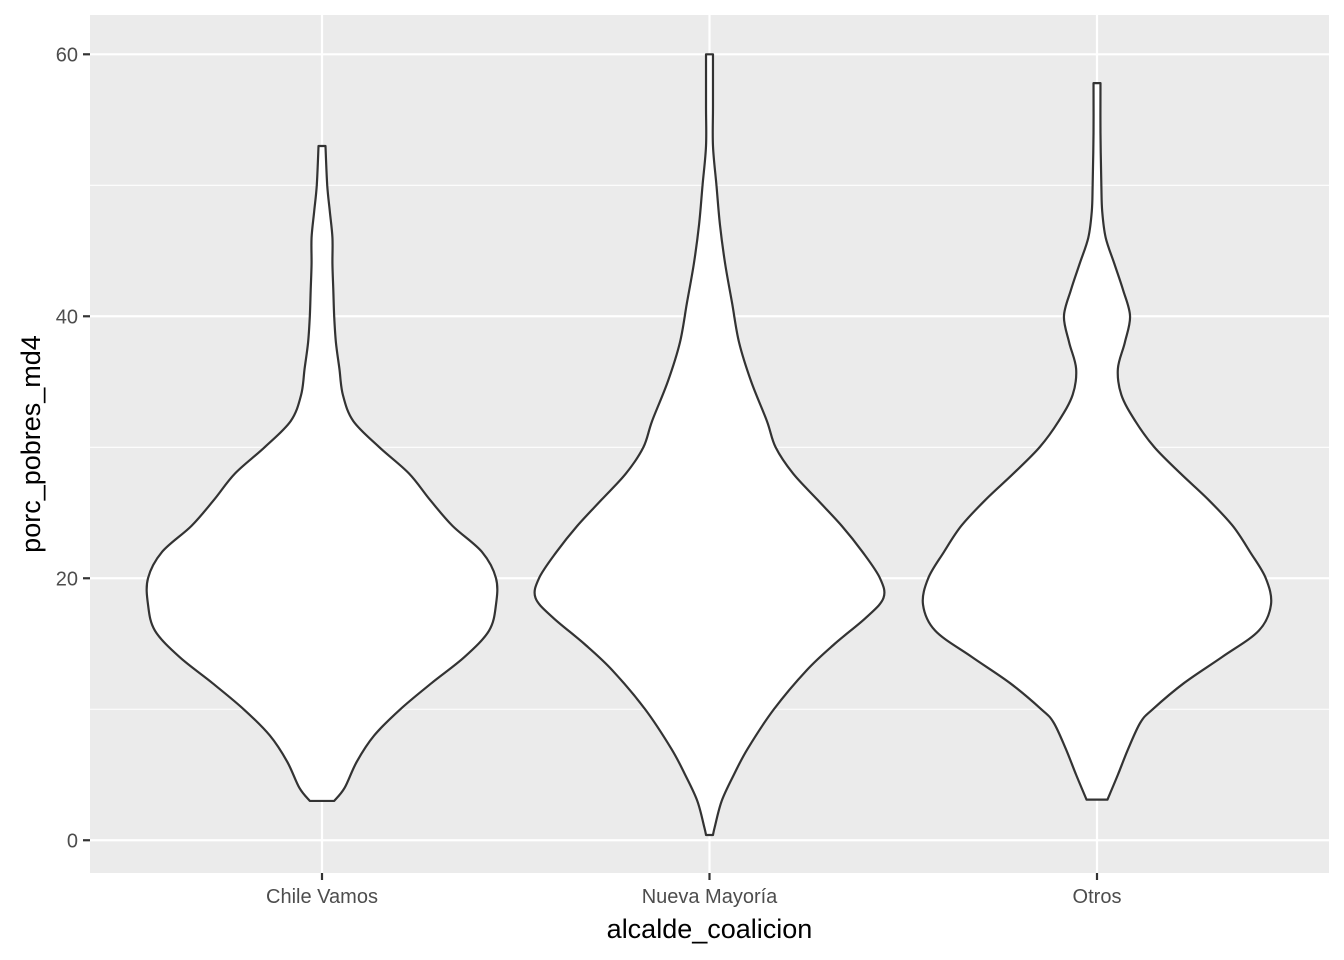 The height and width of the screenshot is (960, 1344). I want to click on y-tick-label: 40, so click(67, 317).